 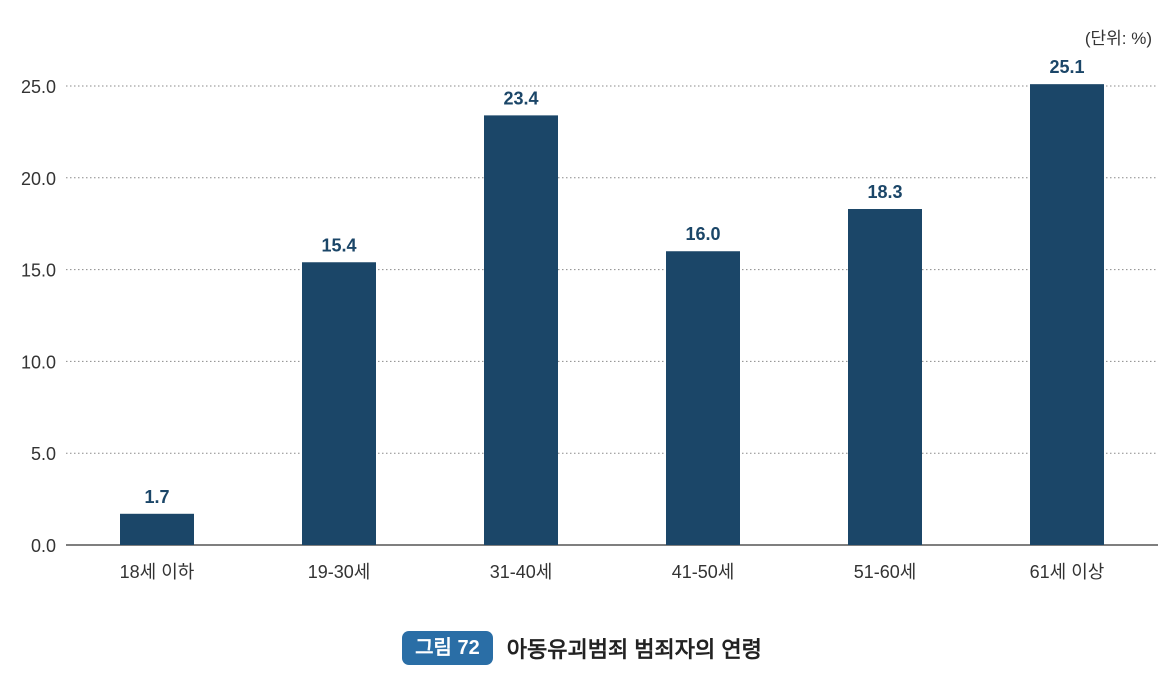 What do you see at coordinates (521, 572) in the screenshot?
I see `x-category-label: 31-40세` at bounding box center [521, 572].